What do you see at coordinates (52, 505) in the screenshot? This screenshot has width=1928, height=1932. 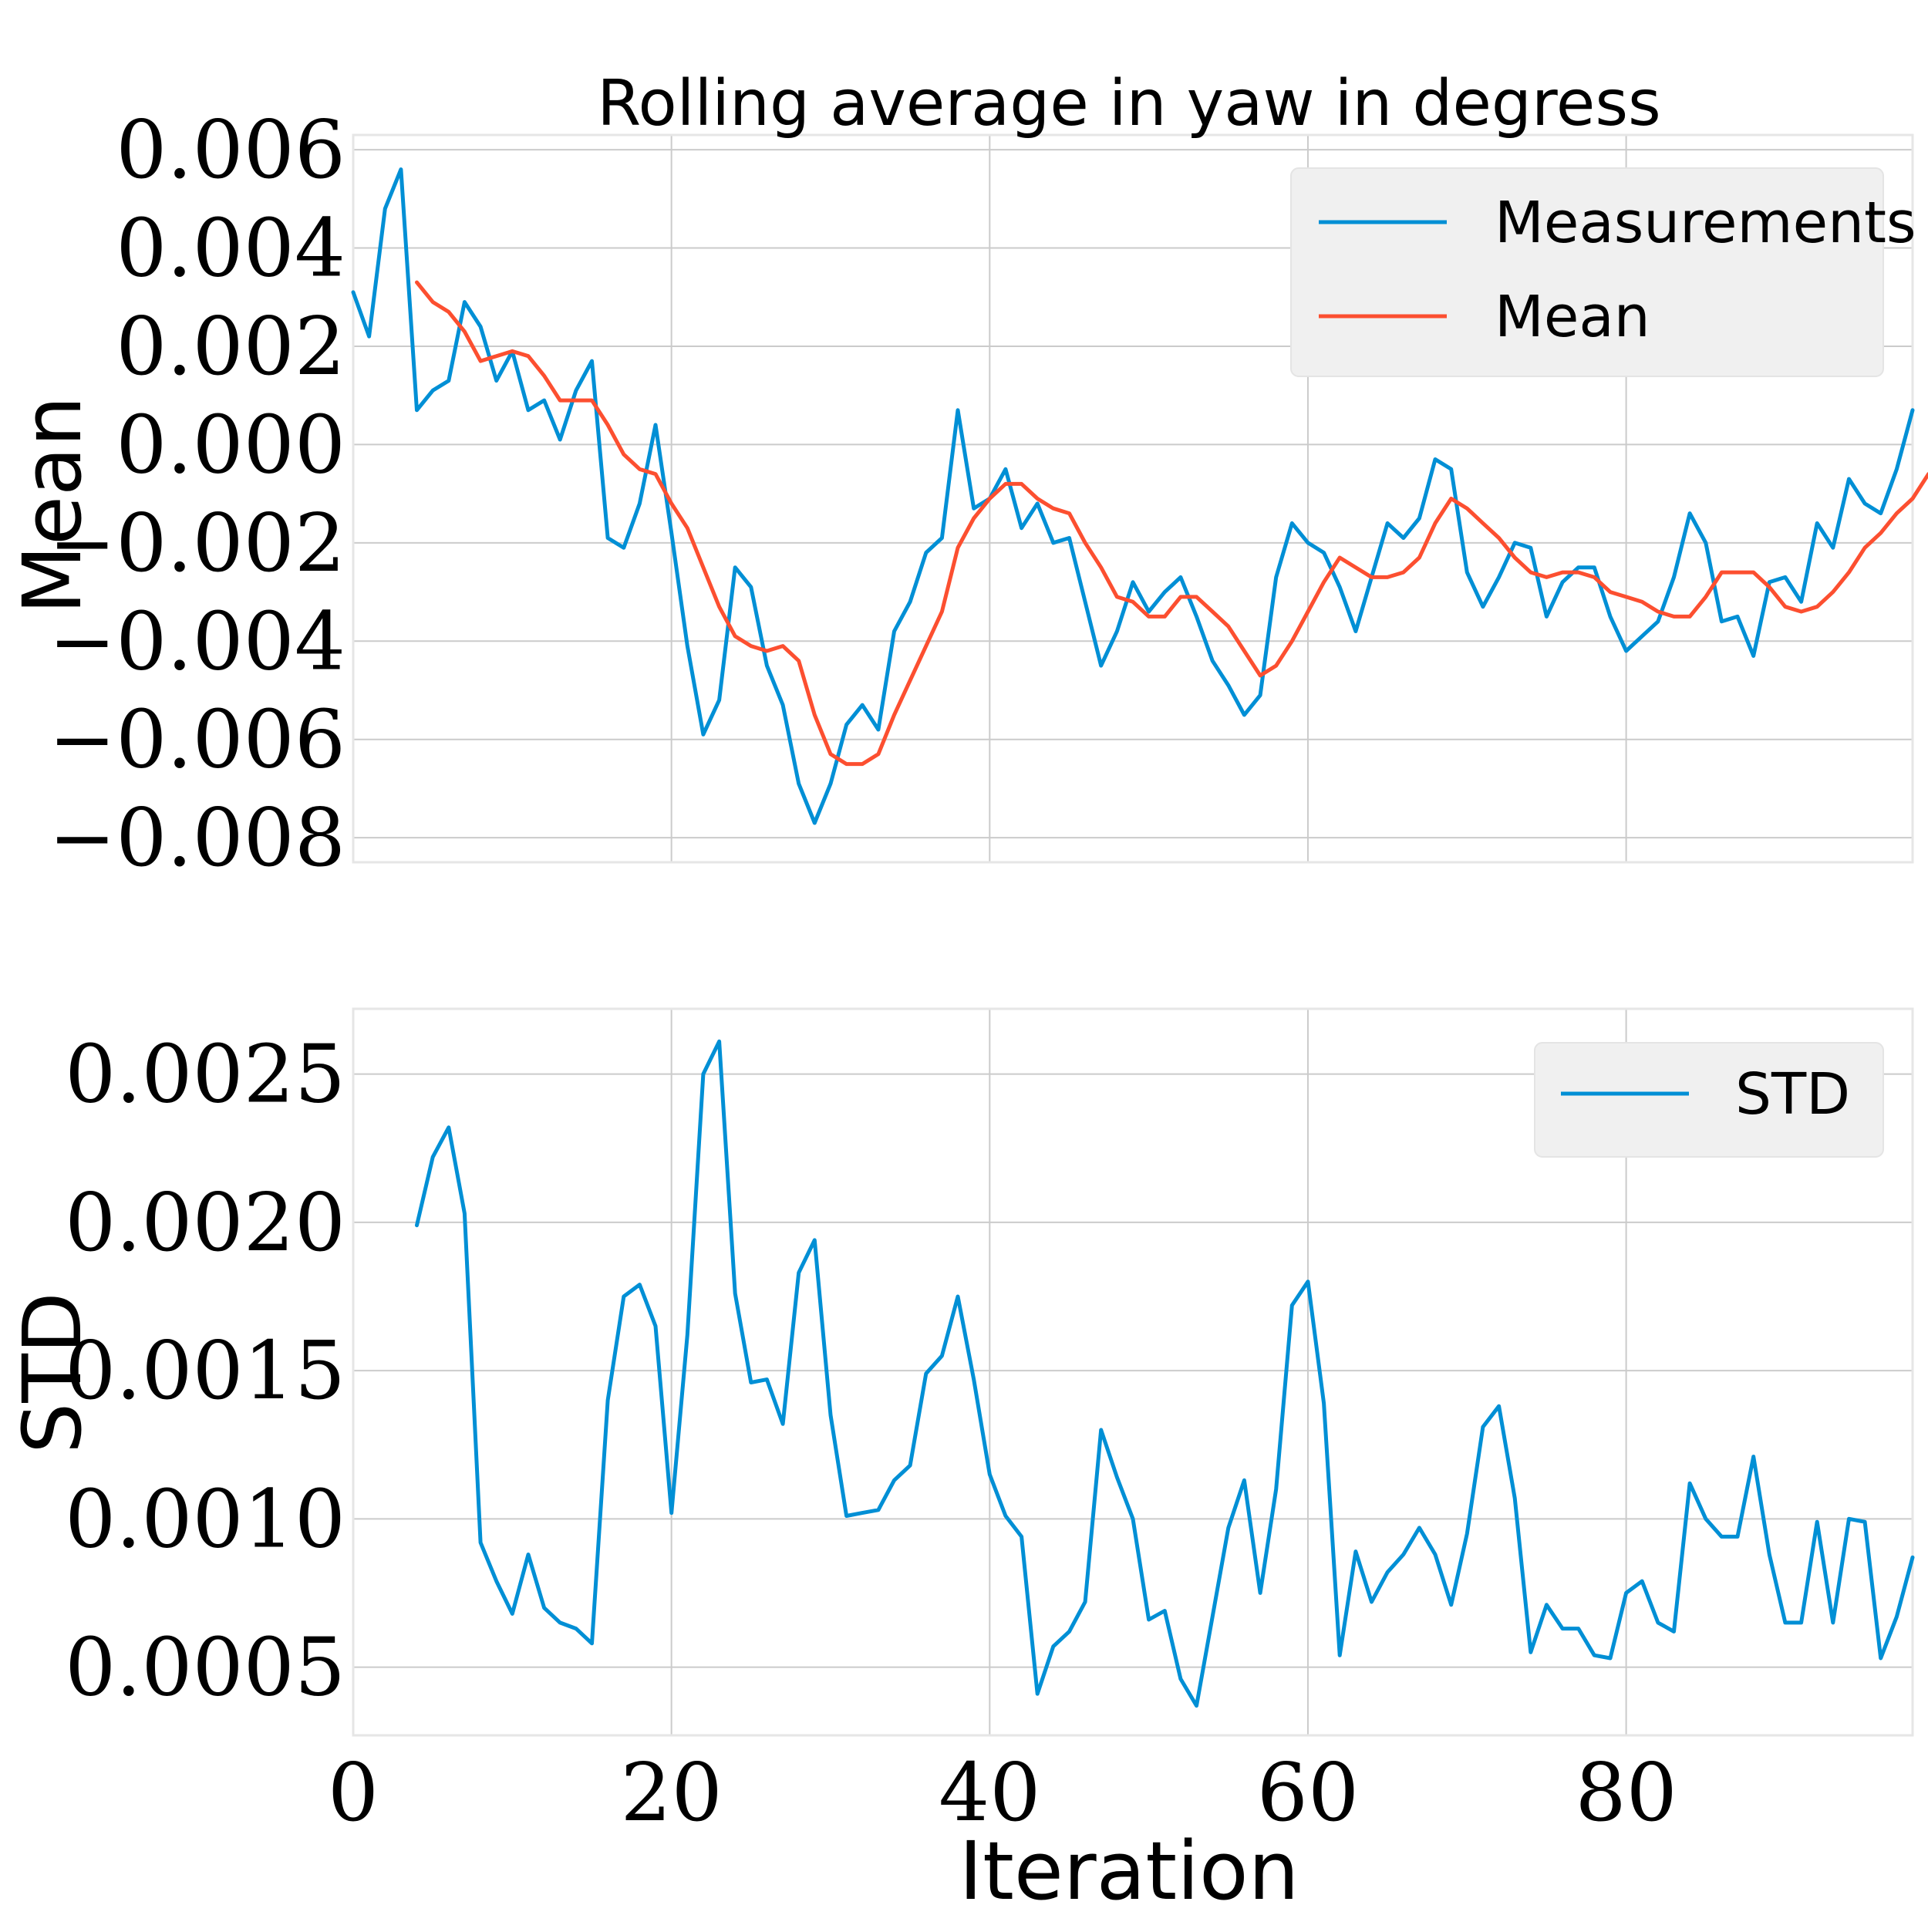 I see `mean-y-axis-label: Mean` at bounding box center [52, 505].